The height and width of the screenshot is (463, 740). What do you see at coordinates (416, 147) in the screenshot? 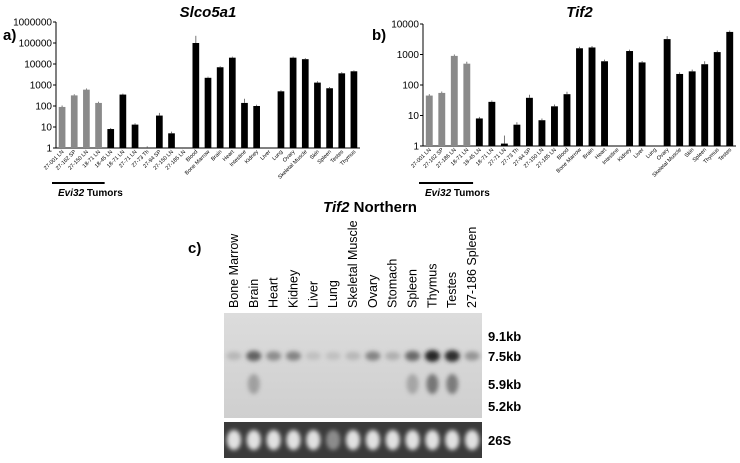
I see `y-tick-label: 1` at bounding box center [416, 147].